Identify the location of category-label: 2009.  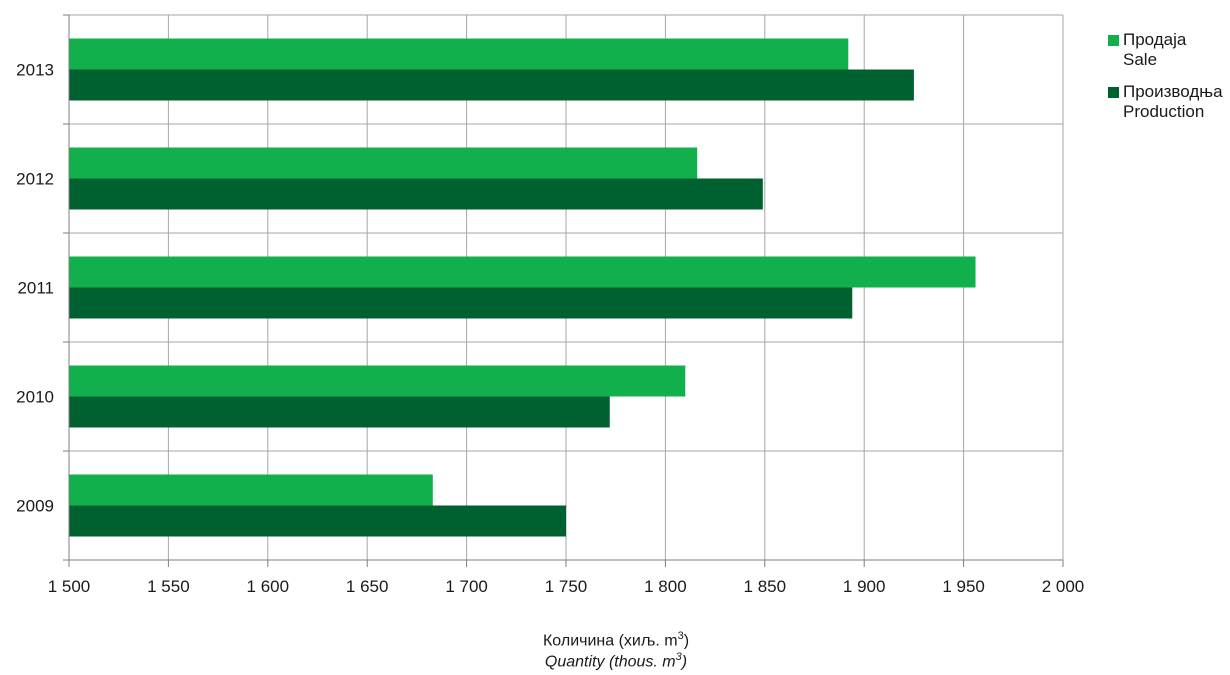
(35, 506).